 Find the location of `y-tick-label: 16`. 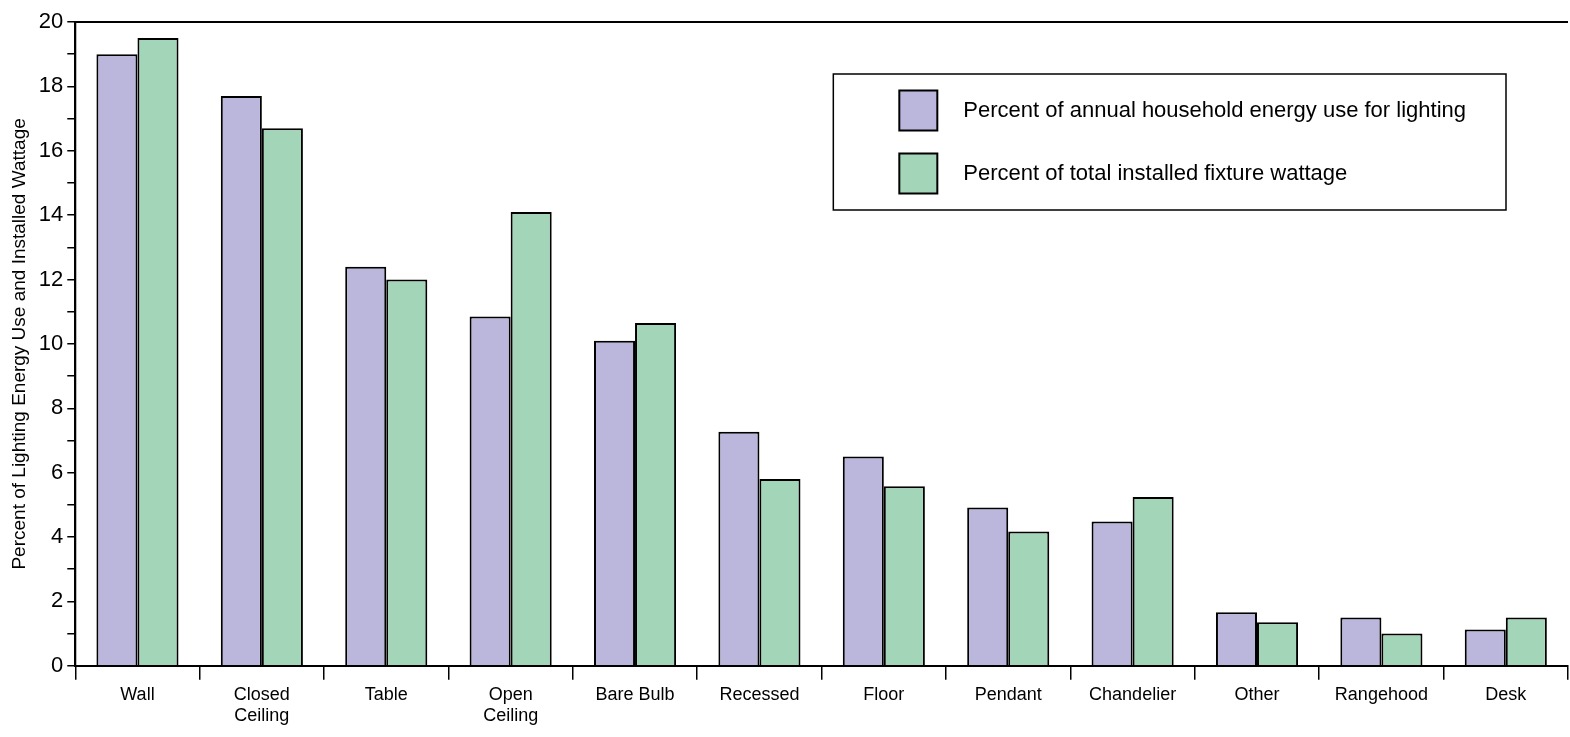

y-tick-label: 16 is located at coordinates (51, 149).